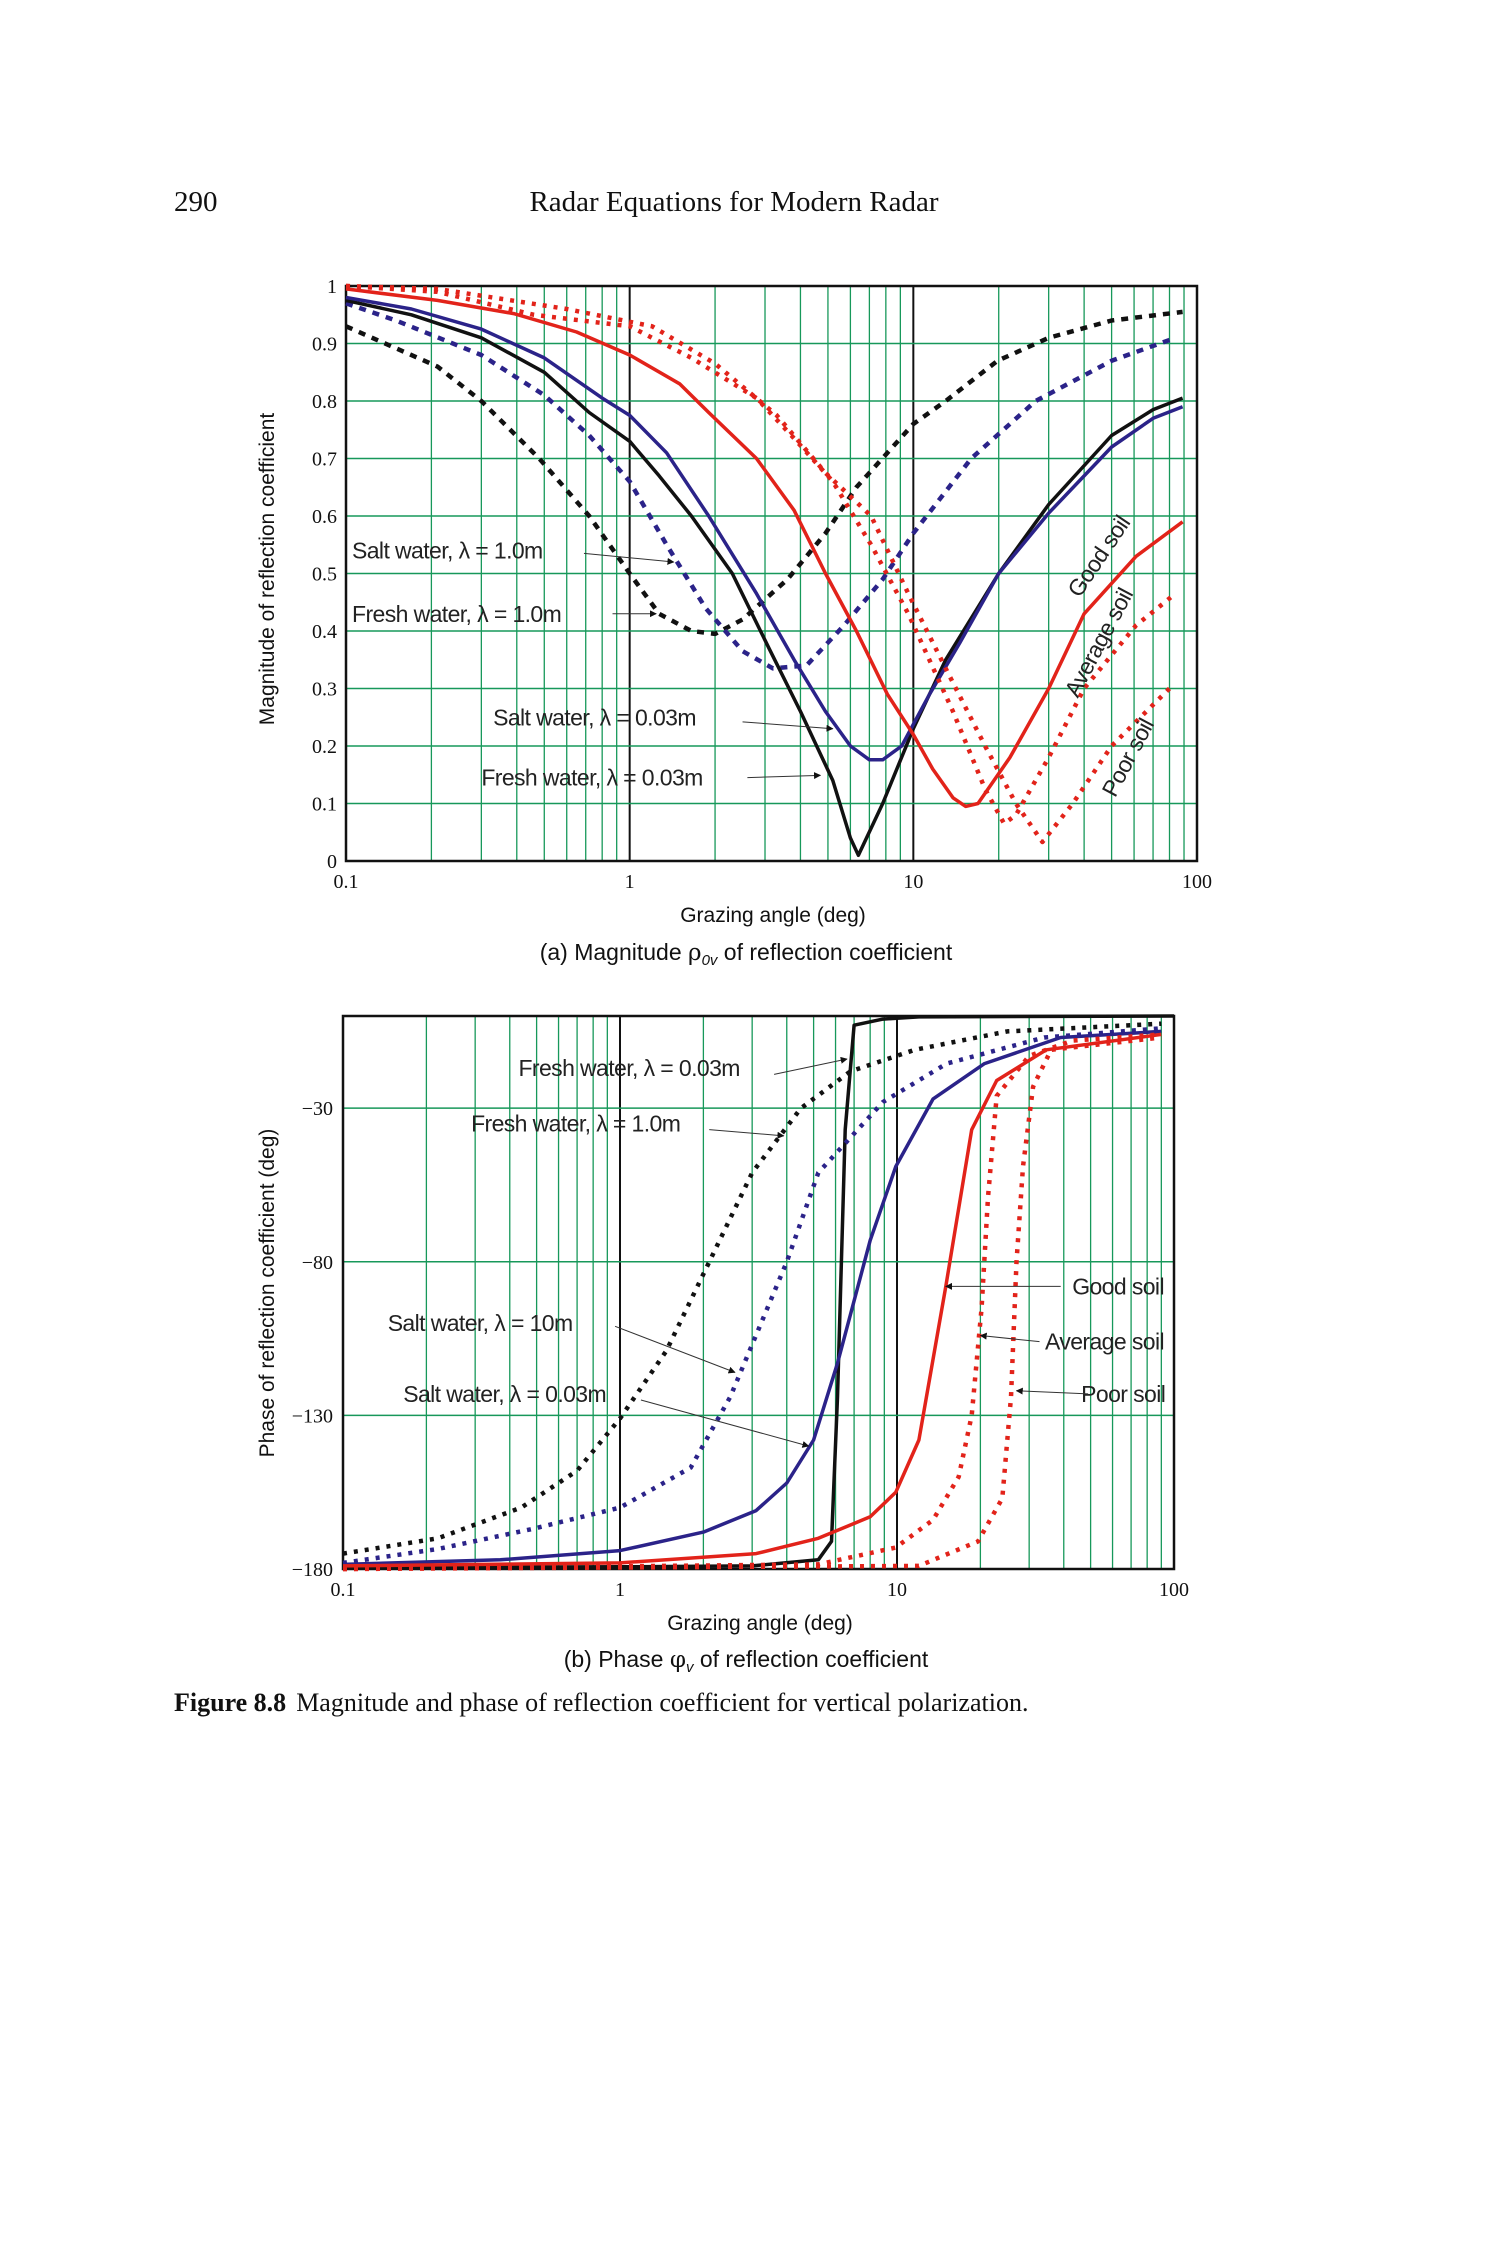 The height and width of the screenshot is (2250, 1500). What do you see at coordinates (690, 1667) in the screenshot?
I see `caption-subscript: v` at bounding box center [690, 1667].